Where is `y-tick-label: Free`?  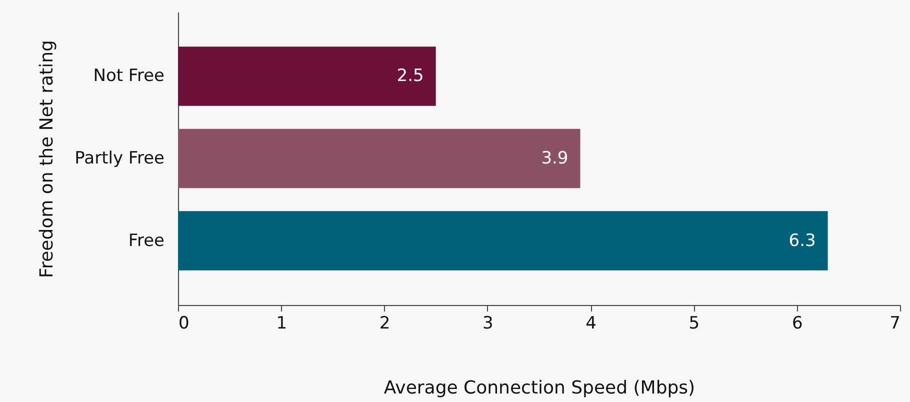 y-tick-label: Free is located at coordinates (146, 240).